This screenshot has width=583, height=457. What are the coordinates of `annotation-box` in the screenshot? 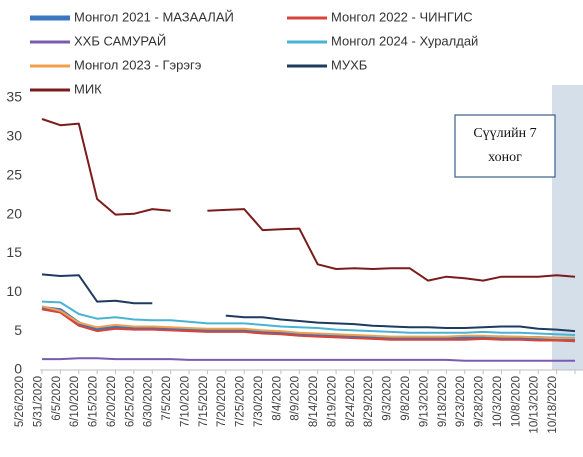 It's located at (505, 146).